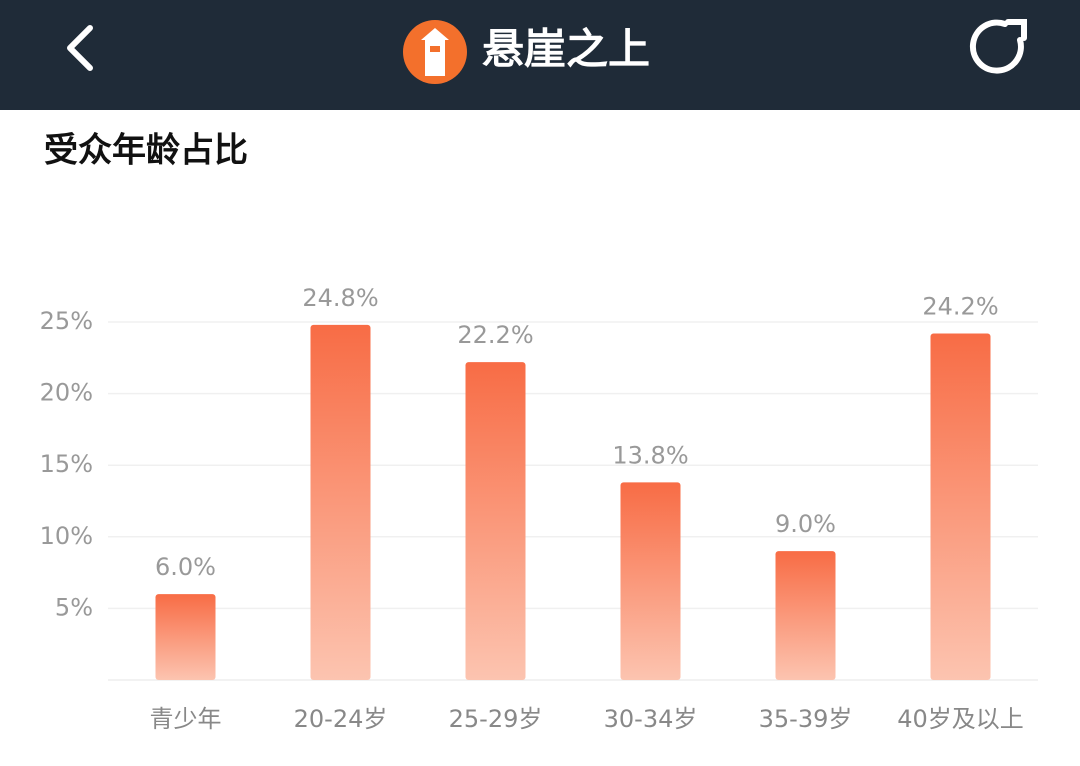 This screenshot has height=766, width=1080. What do you see at coordinates (66, 393) in the screenshot?
I see `y-tick-label: 20%` at bounding box center [66, 393].